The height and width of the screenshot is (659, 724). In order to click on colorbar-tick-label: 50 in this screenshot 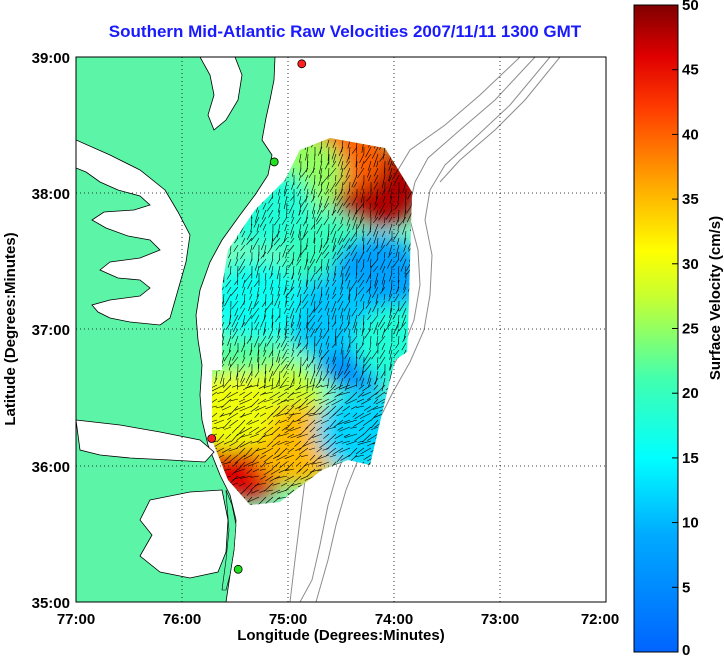, I will do `click(690, 7)`.